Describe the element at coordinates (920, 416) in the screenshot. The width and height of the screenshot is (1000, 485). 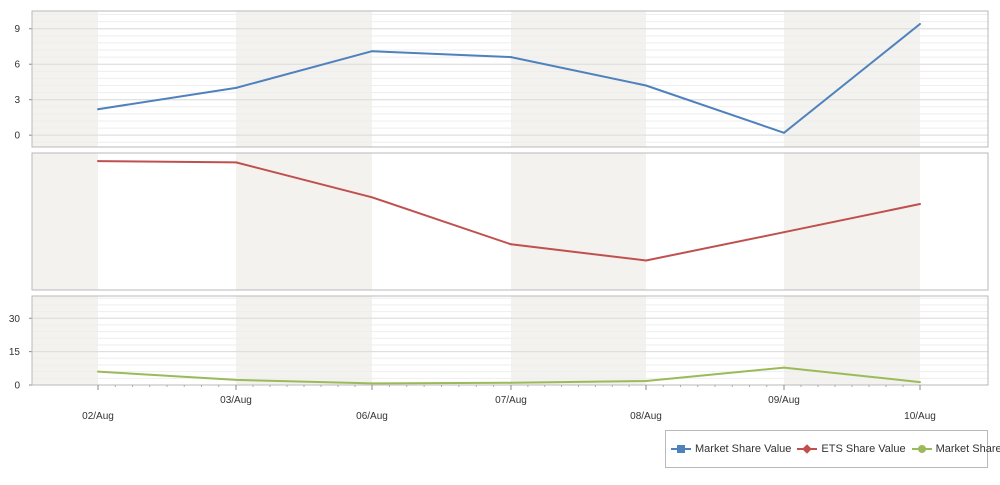
I see `x-tick-label: 10/Aug` at that location.